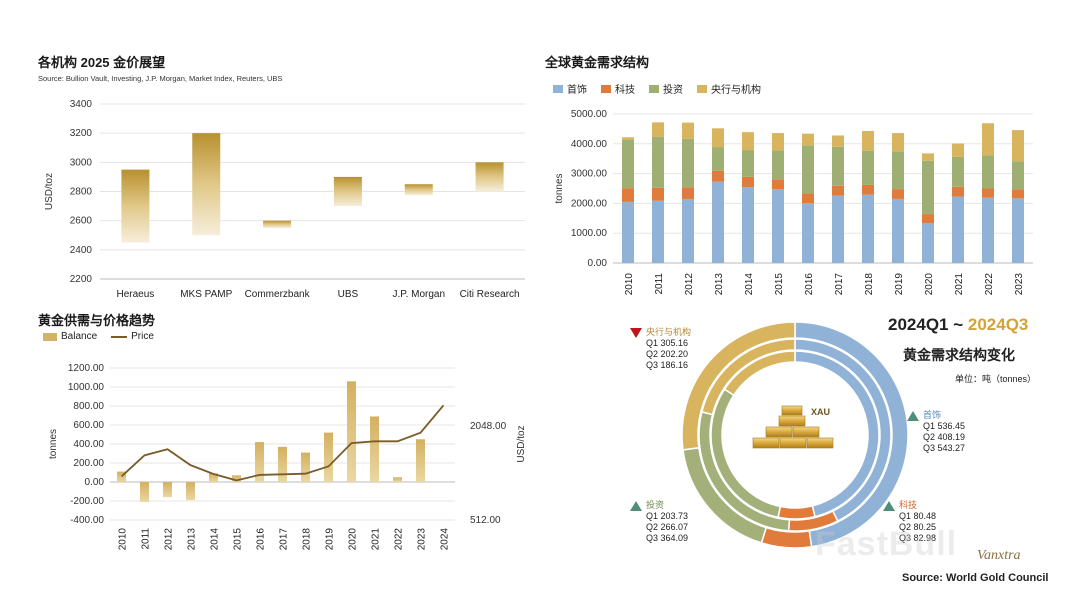 This screenshot has height=608, width=1080. Describe the element at coordinates (577, 90) in the screenshot. I see `legend-jewelry-label: 首饰` at that location.